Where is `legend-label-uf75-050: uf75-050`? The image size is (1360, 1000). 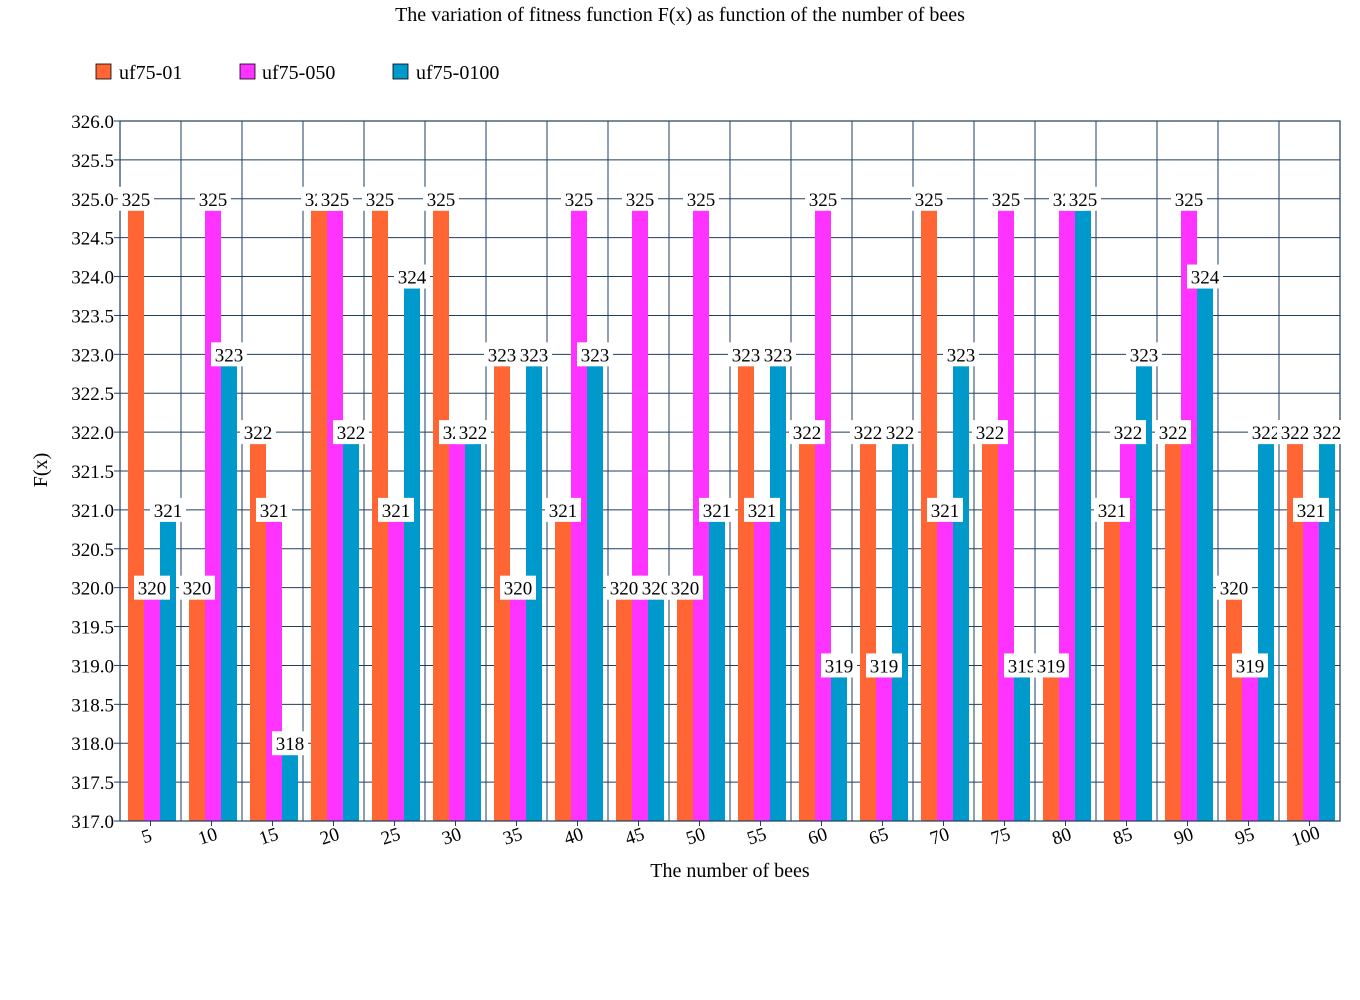 legend-label-uf75-050: uf75-050 is located at coordinates (298, 73).